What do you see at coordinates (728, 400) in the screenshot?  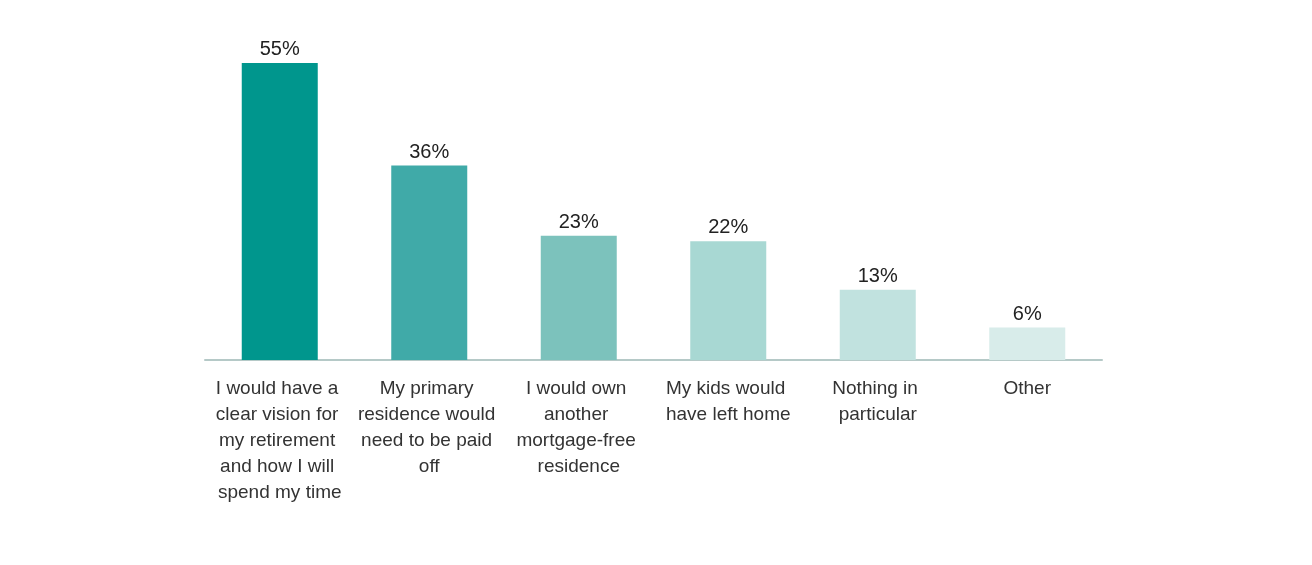 I see `x-tick-label: My kids would have left home` at bounding box center [728, 400].